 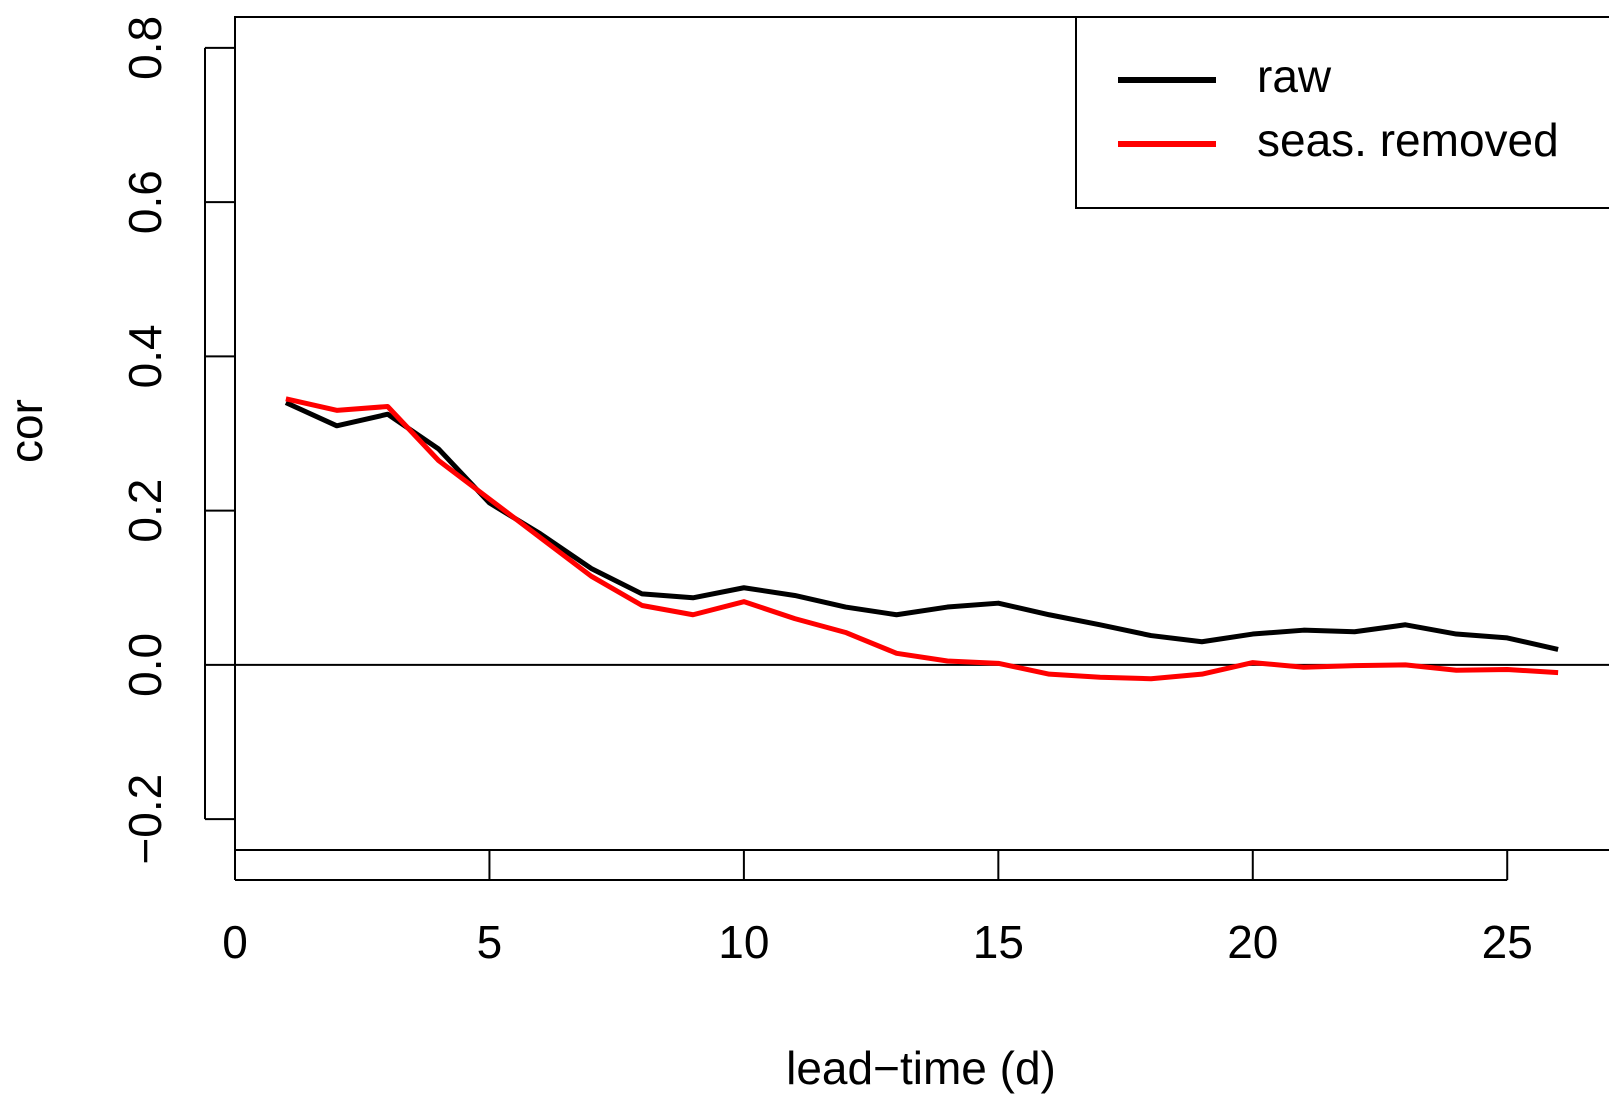 What do you see at coordinates (145, 202) in the screenshot?
I see `y-tick-label: 0.6` at bounding box center [145, 202].